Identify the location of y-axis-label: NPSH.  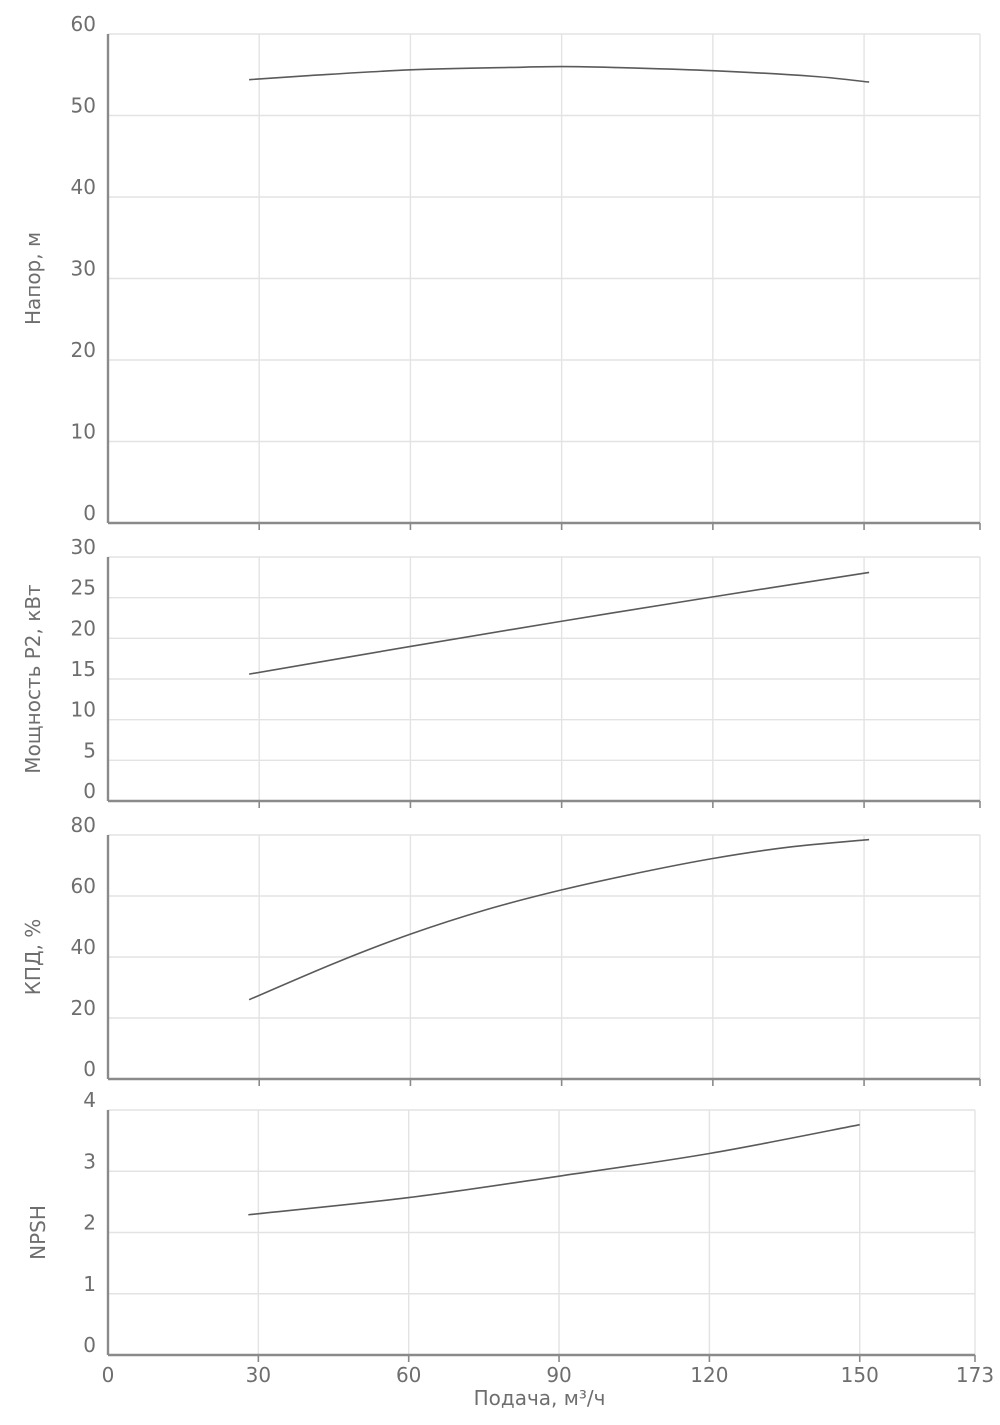
(38, 1232).